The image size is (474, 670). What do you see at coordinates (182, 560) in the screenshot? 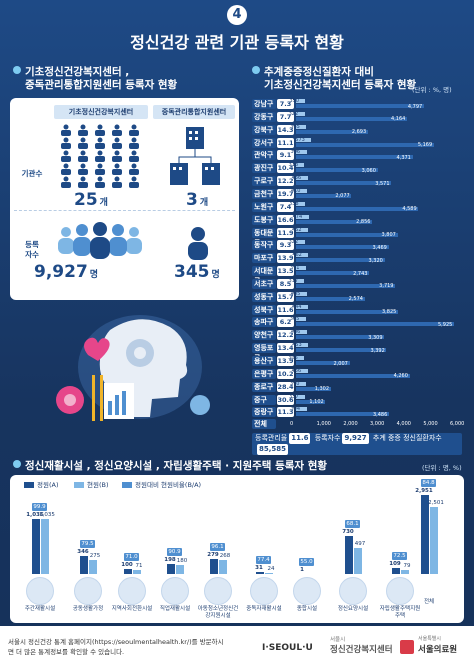
I see `current-value: 180` at bounding box center [182, 560].